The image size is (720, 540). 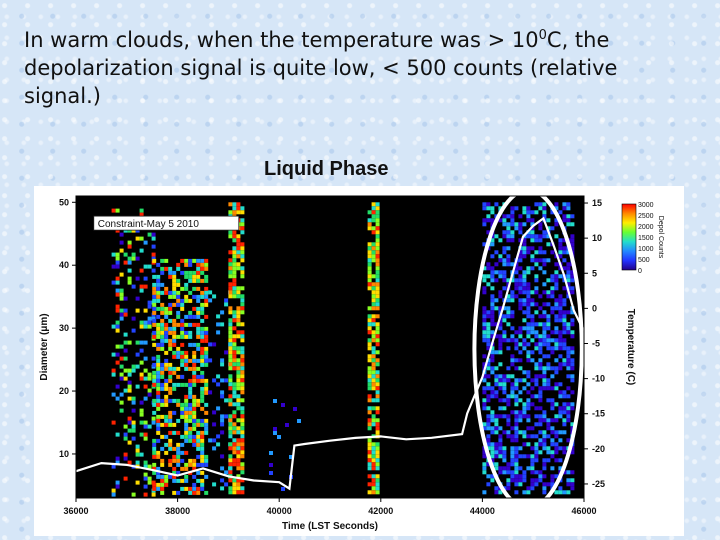 What do you see at coordinates (646, 227) in the screenshot?
I see `colorbar-tick-label: 2000` at bounding box center [646, 227].